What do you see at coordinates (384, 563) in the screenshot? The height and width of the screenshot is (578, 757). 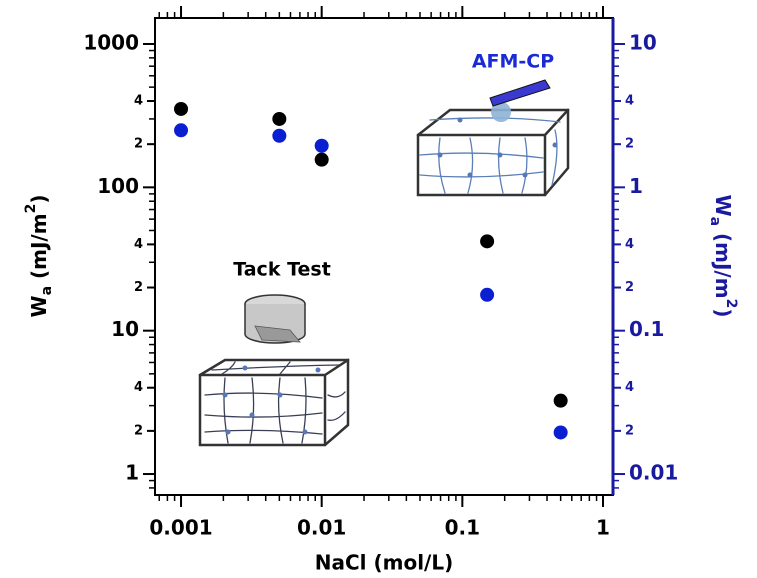 I see `x-axis-label: NaCl (mol/L)` at bounding box center [384, 563].